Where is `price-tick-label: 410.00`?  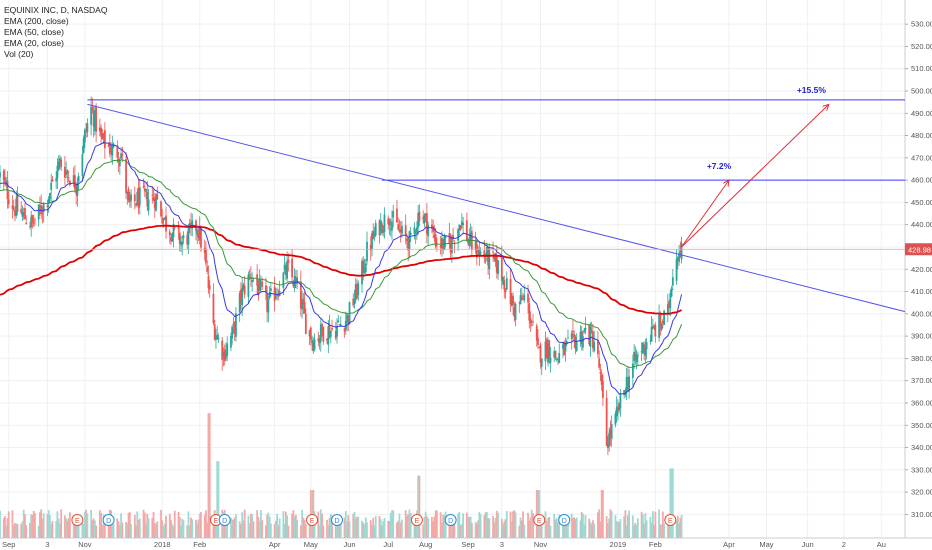
price-tick-label: 410.00 is located at coordinates (921, 291).